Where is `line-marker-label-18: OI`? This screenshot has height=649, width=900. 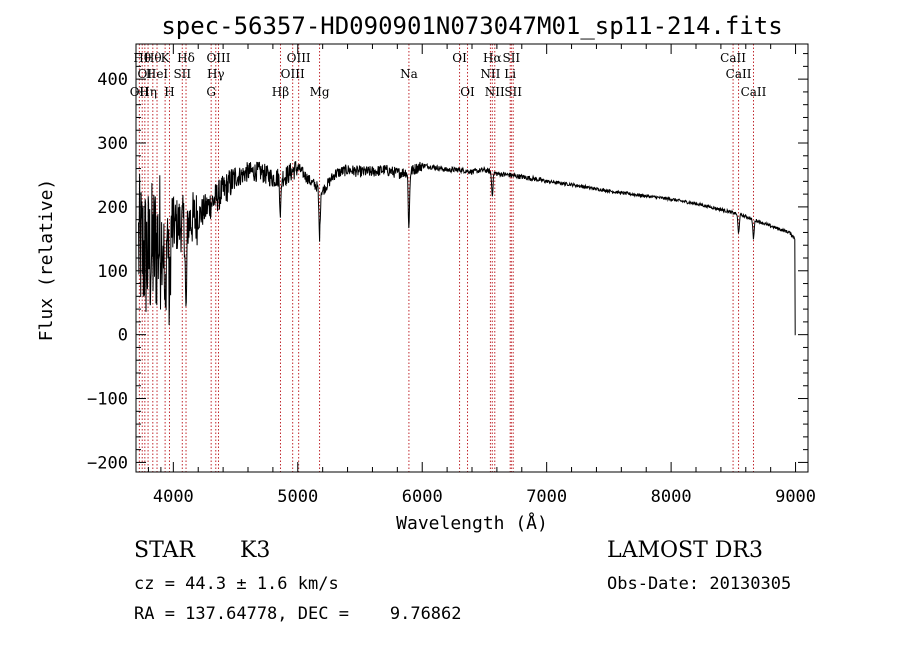 line-marker-label-18: OI is located at coordinates (459, 58).